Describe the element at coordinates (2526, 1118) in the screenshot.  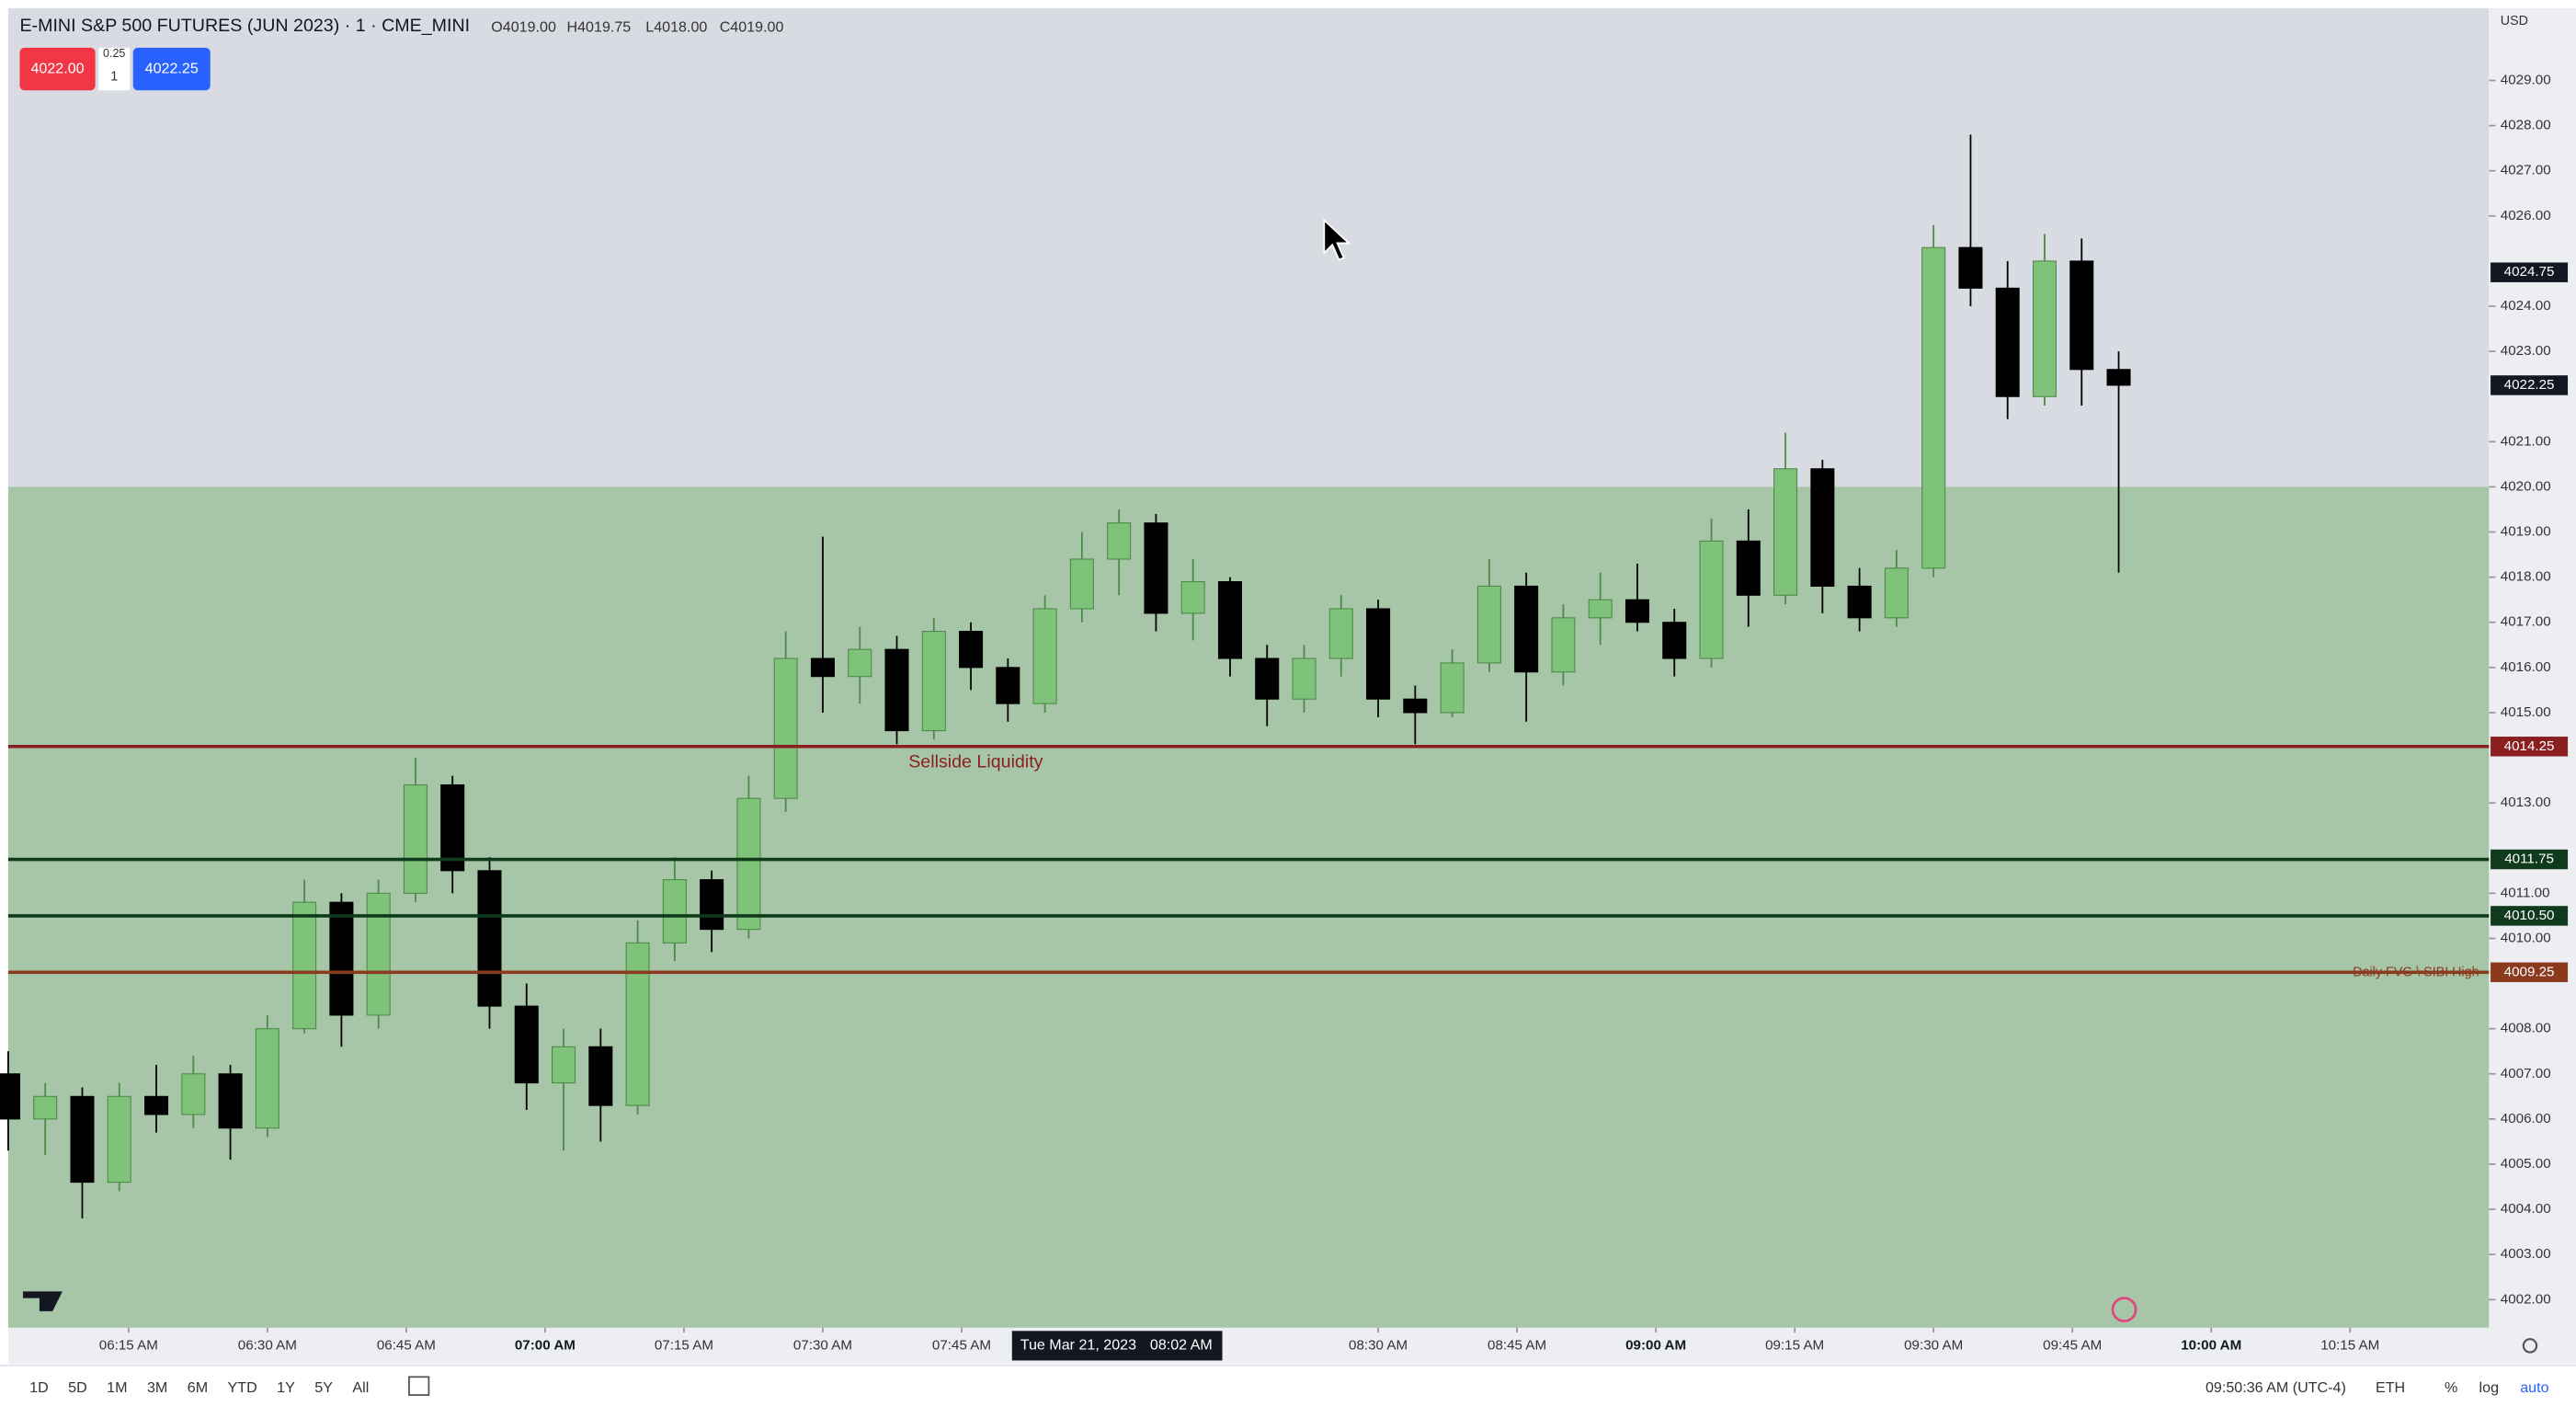
I see `y-tick-label: 4006.00` at that location.